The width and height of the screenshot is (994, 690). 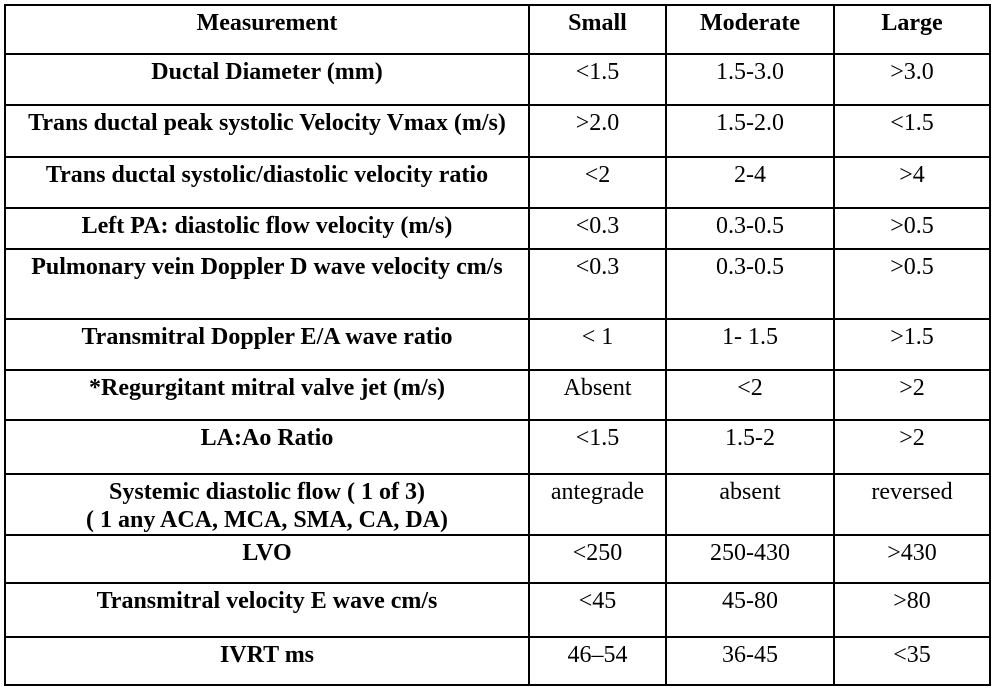 What do you see at coordinates (912, 610) in the screenshot?
I see `large-value-cell: >80` at bounding box center [912, 610].